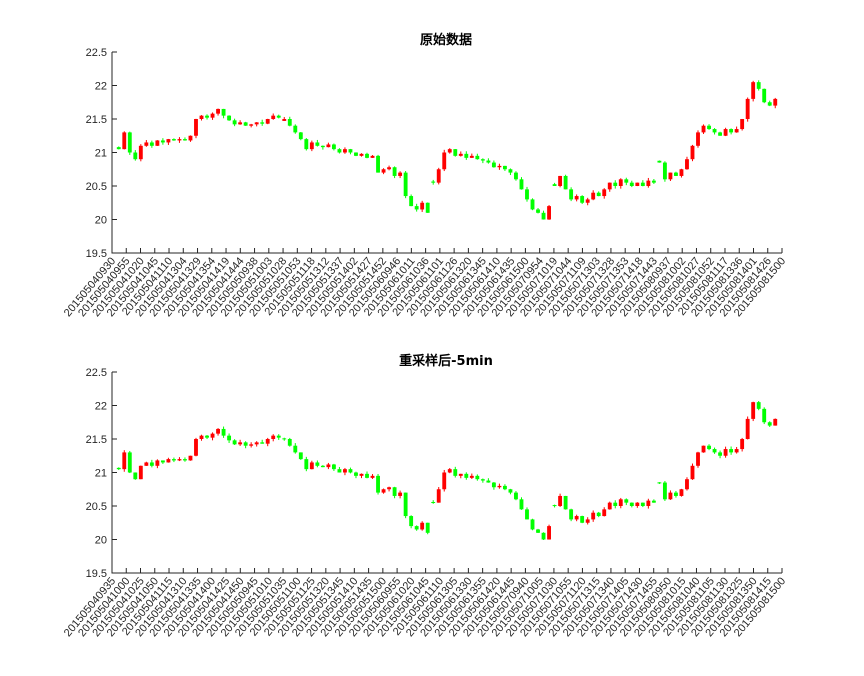  Describe the element at coordinates (96, 120) in the screenshot. I see `y-tick-label: 21.5` at that location.